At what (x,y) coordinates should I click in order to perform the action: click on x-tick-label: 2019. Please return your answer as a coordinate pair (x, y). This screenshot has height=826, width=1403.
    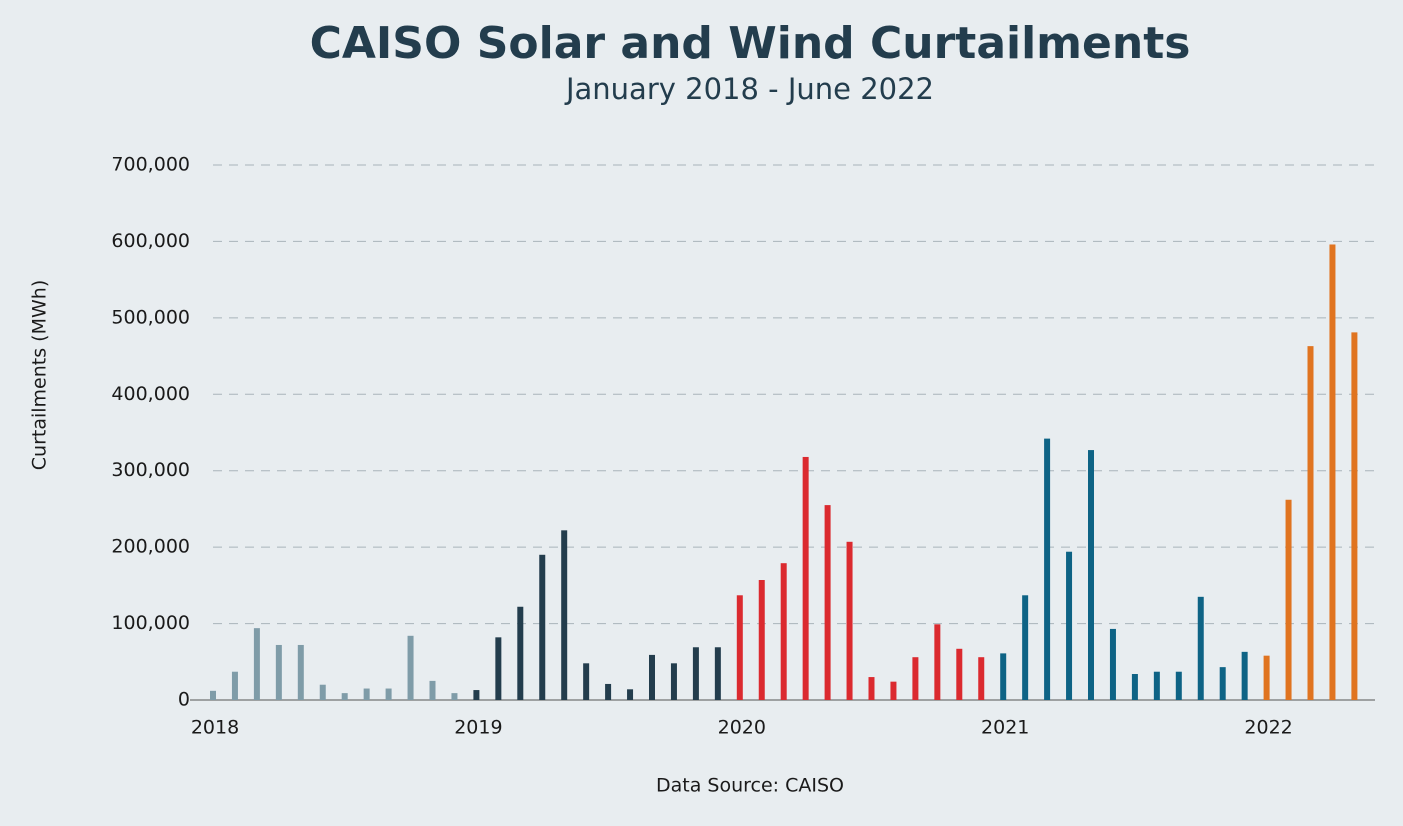
    Looking at the image, I should click on (478, 728).